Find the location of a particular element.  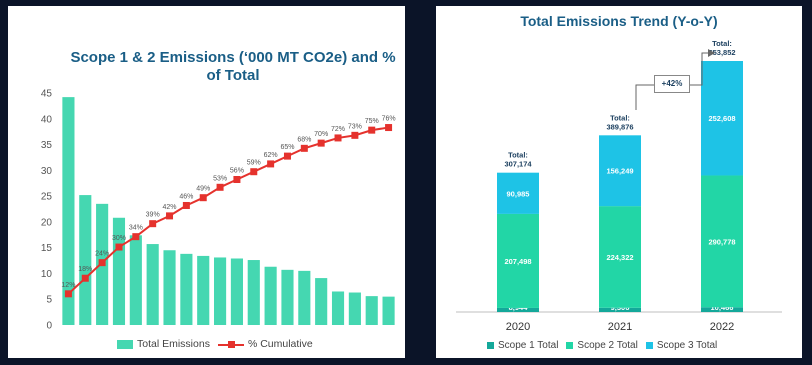

y-tick-label: 5 is located at coordinates (49, 300).